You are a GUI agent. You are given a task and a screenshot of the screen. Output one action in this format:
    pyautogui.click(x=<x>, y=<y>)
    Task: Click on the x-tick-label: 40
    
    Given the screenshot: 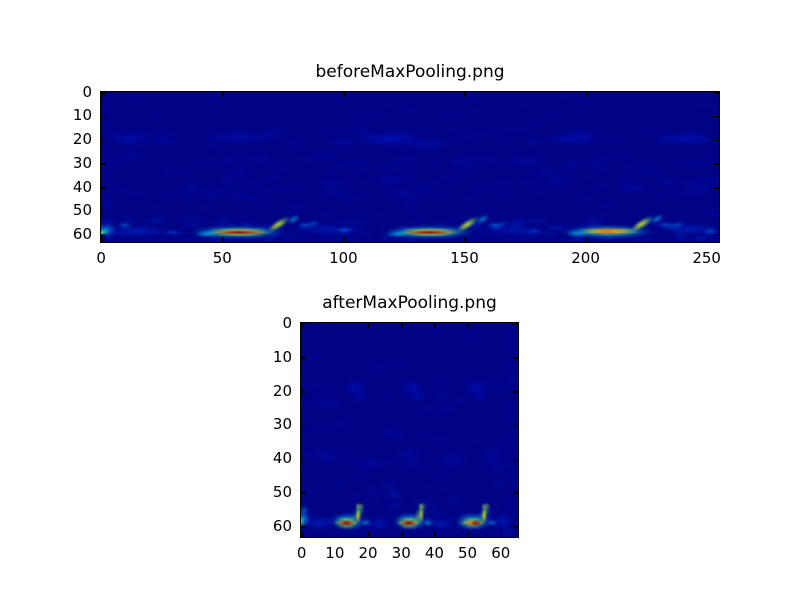 What is the action you would take?
    pyautogui.click(x=434, y=553)
    